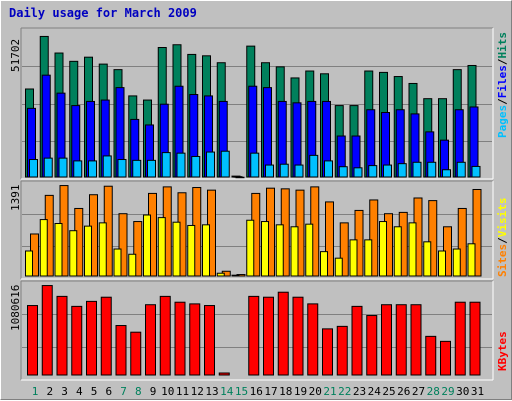  Describe the element at coordinates (359, 391) in the screenshot. I see `day-tick-label: 23` at that location.